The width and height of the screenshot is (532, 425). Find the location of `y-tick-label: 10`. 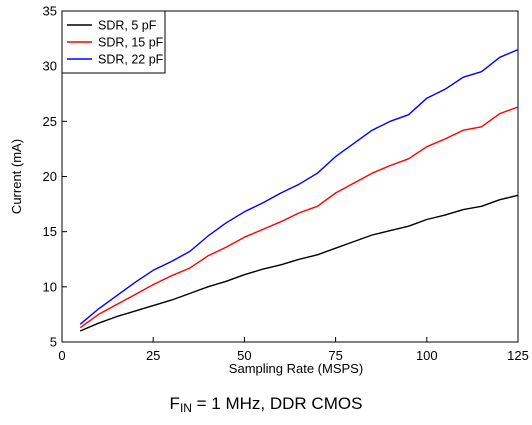

y-tick-label: 10 is located at coordinates (50, 286).